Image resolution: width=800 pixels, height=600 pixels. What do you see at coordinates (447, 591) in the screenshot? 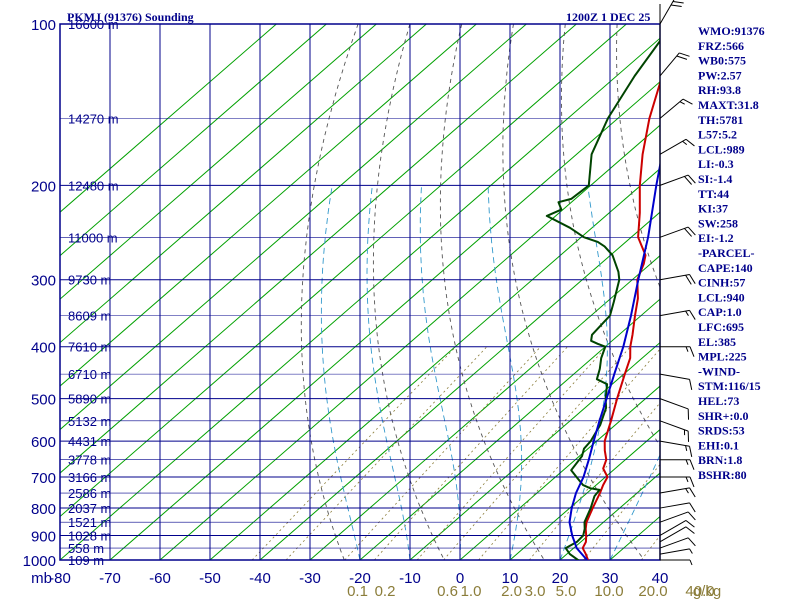
I see `mixing-ratio-tick-label: 0.6` at bounding box center [447, 591].